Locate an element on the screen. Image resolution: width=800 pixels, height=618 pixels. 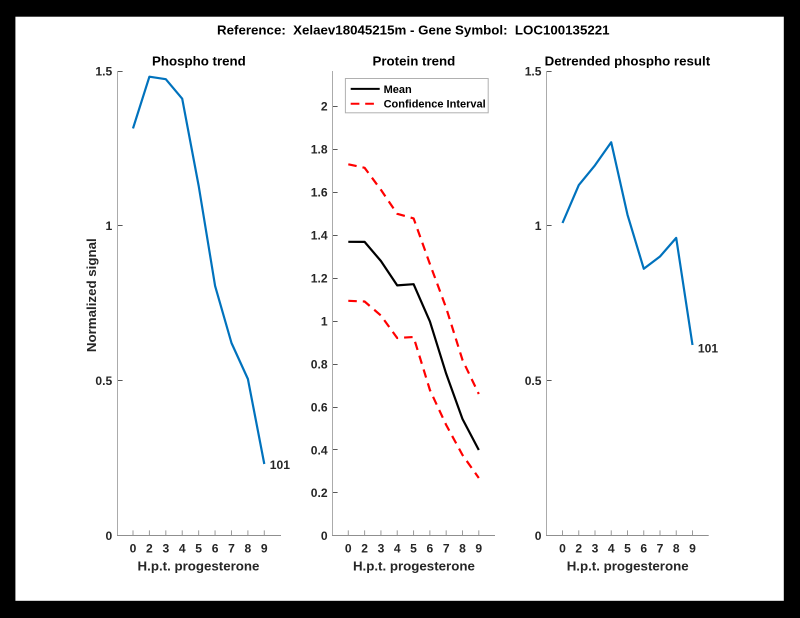
svg-text: 1.4 is located at coordinates (319, 236).